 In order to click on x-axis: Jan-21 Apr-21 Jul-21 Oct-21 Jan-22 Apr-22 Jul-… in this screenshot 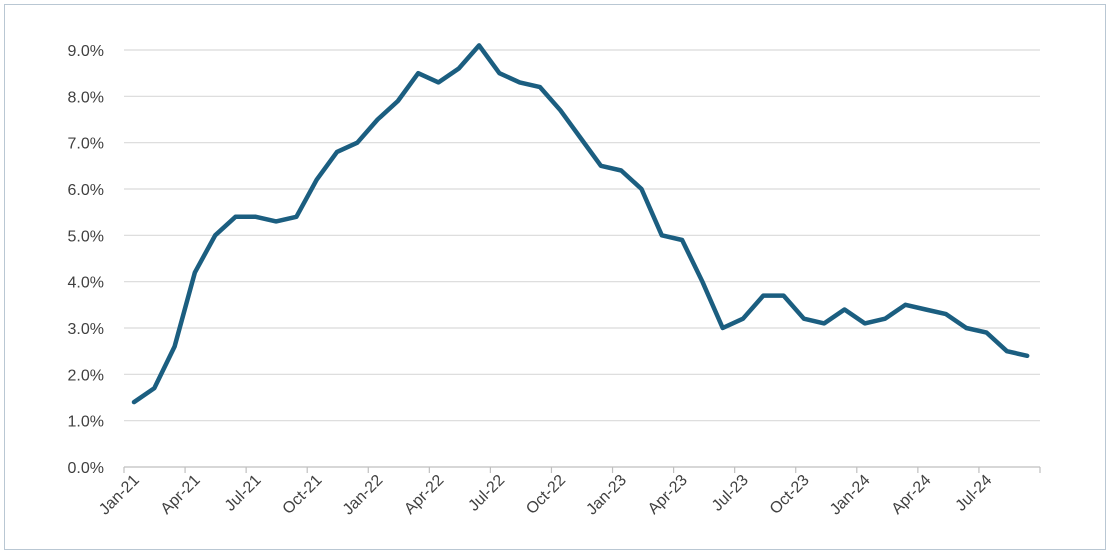, I will do `click(568, 492)`.